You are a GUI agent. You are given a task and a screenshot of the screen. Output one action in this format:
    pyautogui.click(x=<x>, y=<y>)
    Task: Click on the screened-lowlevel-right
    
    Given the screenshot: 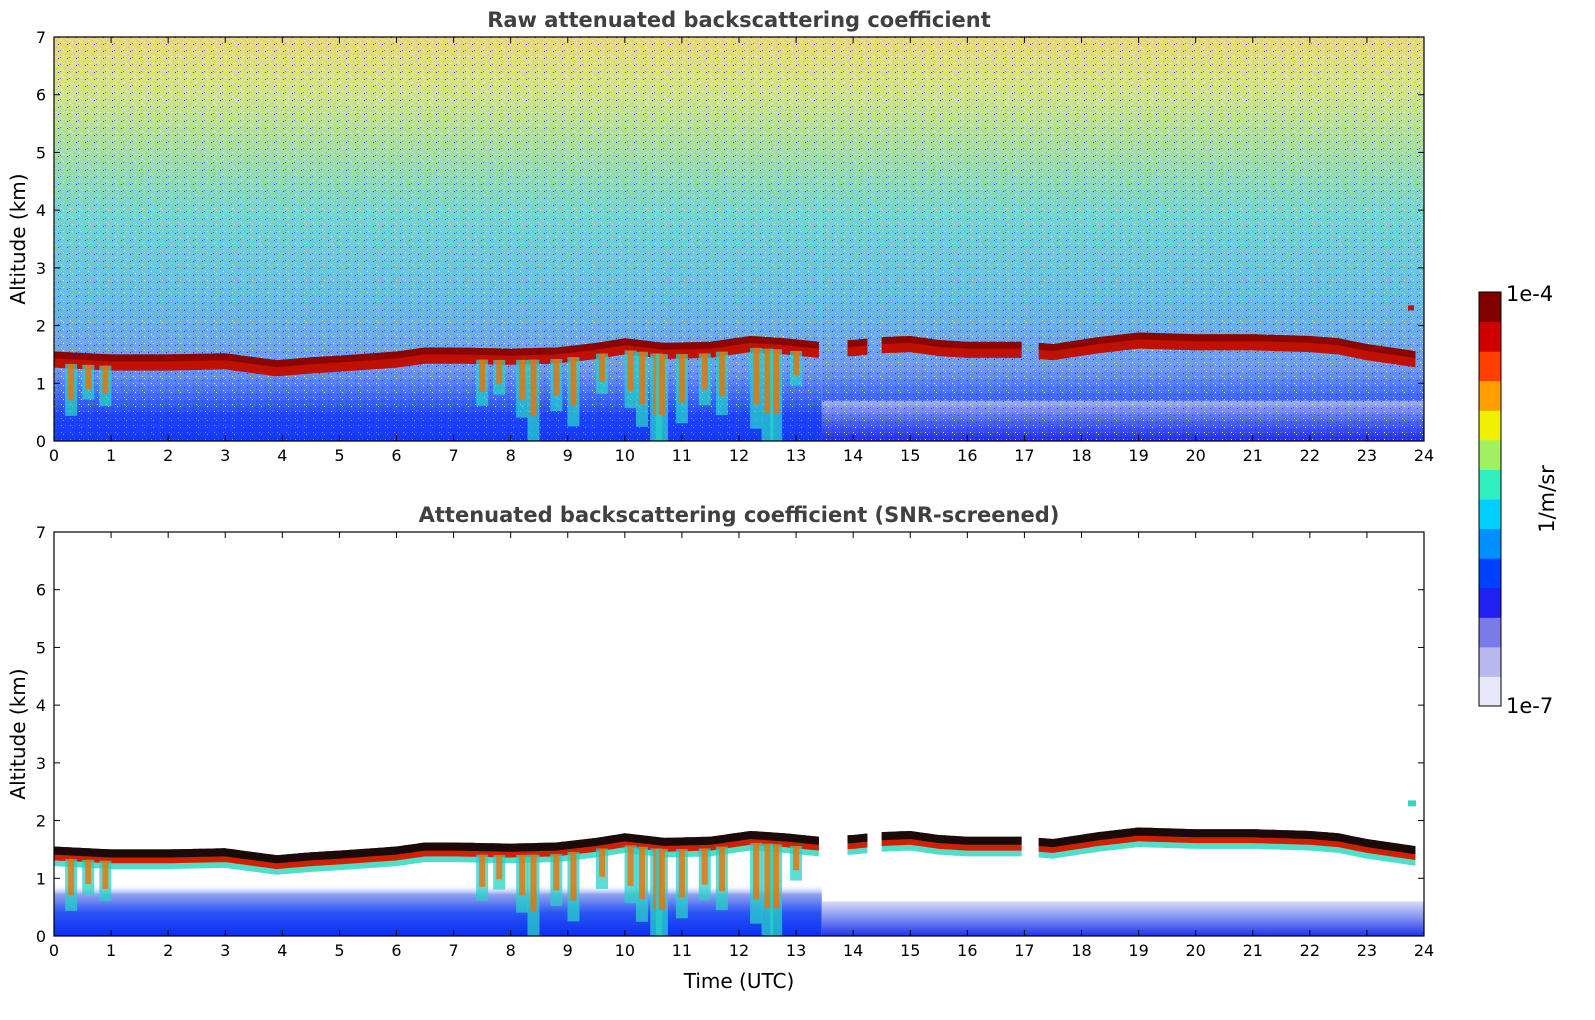 What is the action you would take?
    pyautogui.click(x=1122, y=918)
    